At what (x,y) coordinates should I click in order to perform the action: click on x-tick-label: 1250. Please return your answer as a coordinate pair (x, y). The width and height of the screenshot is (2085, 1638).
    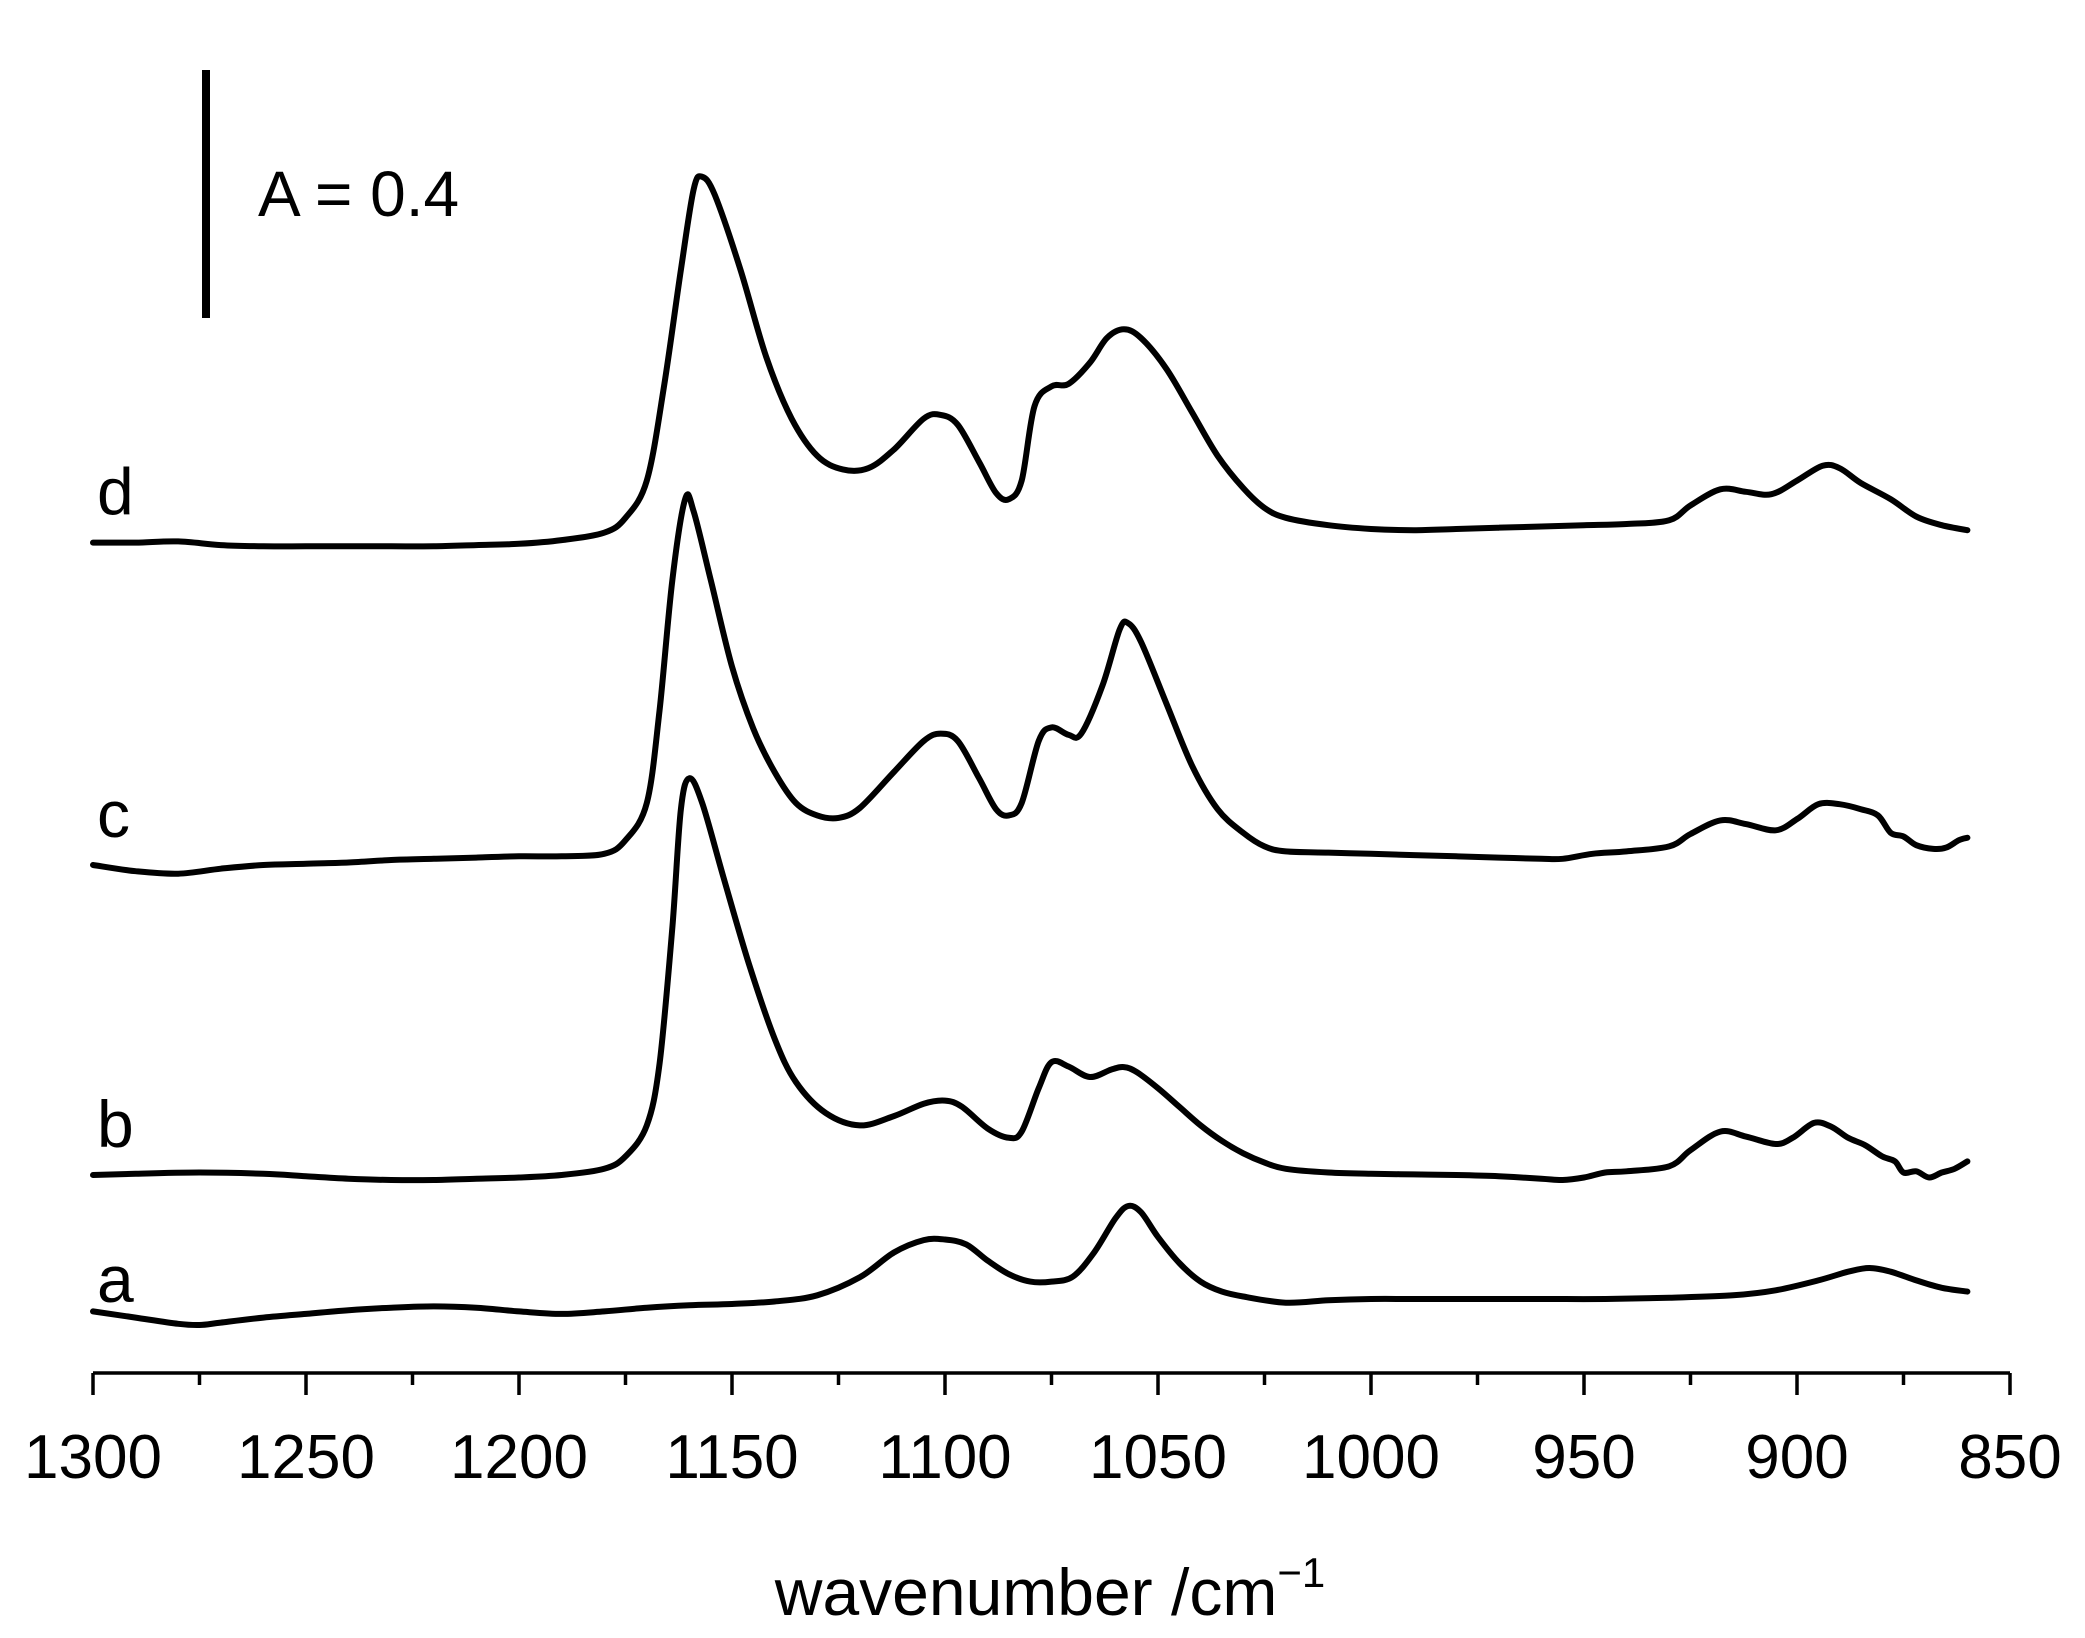
    Looking at the image, I should click on (306, 1457).